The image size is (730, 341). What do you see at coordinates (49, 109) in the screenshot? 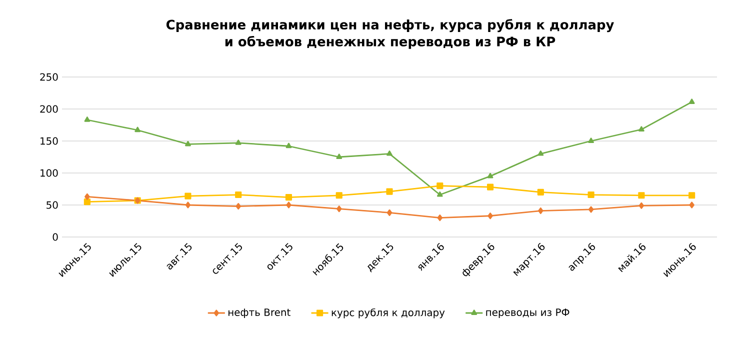
I see `y-tick-label: 200` at bounding box center [49, 109].